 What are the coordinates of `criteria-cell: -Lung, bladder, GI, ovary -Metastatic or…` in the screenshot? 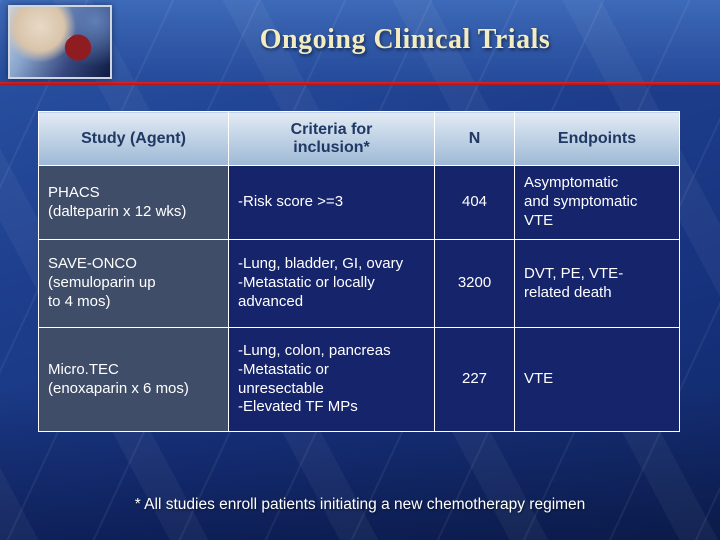 It's located at (331, 283).